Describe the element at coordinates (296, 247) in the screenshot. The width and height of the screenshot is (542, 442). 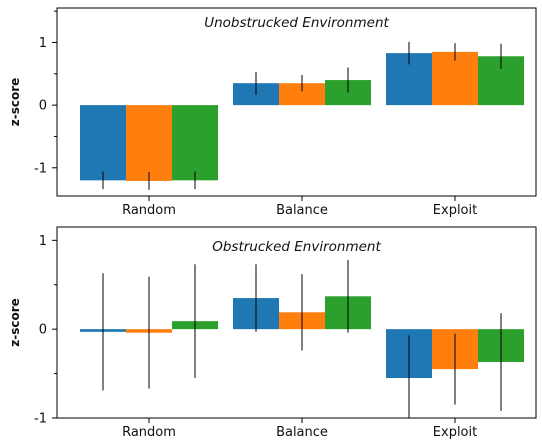
I see `chart-title: Obstrucked Environment` at that location.